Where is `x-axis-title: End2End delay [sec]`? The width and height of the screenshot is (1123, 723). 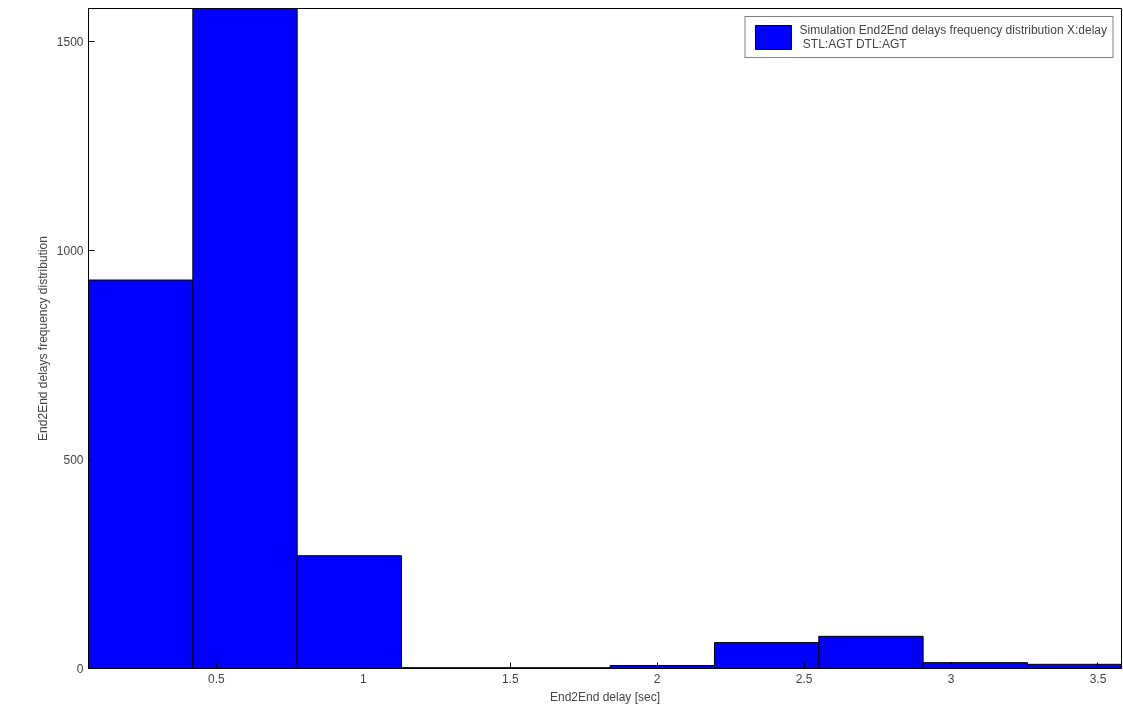 x-axis-title: End2End delay [sec] is located at coordinates (605, 696).